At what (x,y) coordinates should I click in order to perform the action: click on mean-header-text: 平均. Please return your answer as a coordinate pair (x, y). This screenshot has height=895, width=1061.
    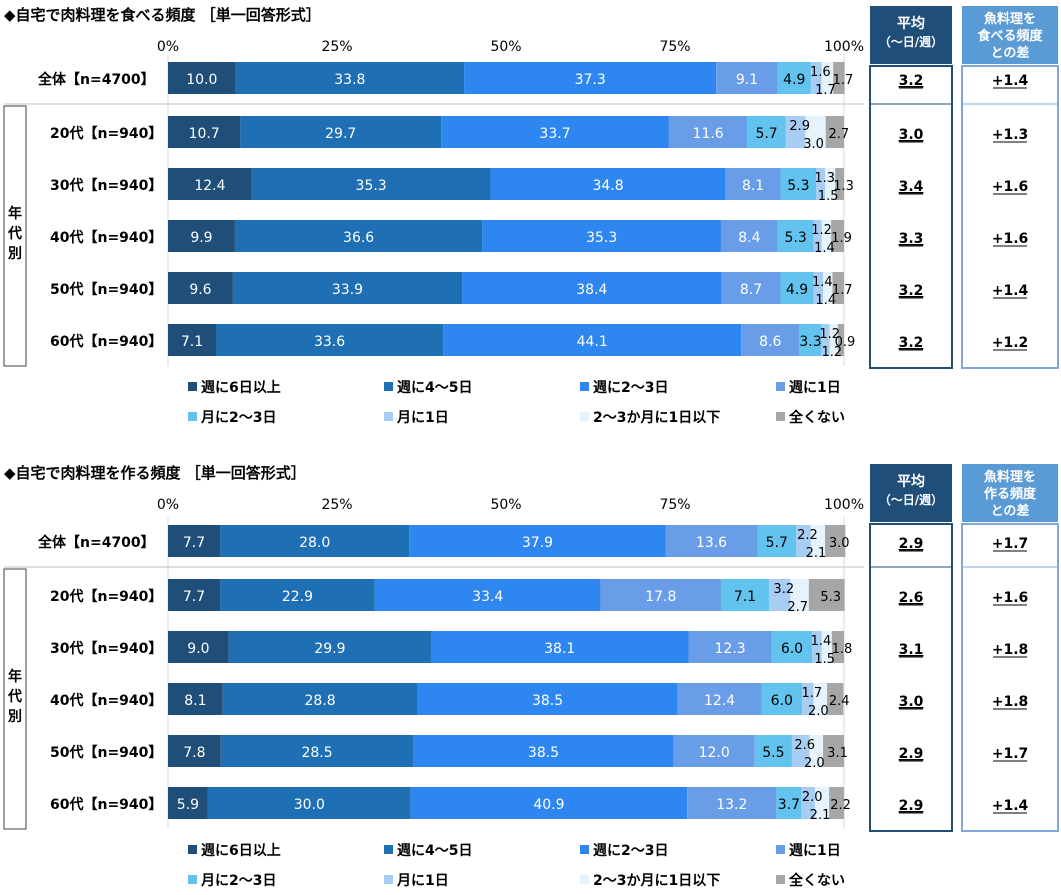
    Looking at the image, I should click on (911, 481).